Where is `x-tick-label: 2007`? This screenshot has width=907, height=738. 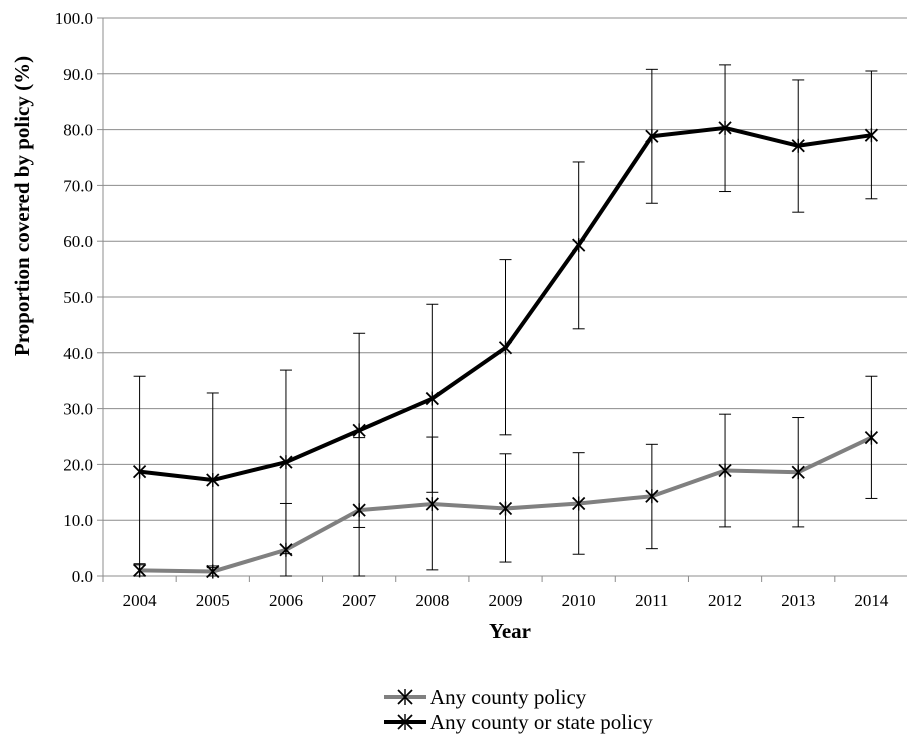 x-tick-label: 2007 is located at coordinates (359, 600).